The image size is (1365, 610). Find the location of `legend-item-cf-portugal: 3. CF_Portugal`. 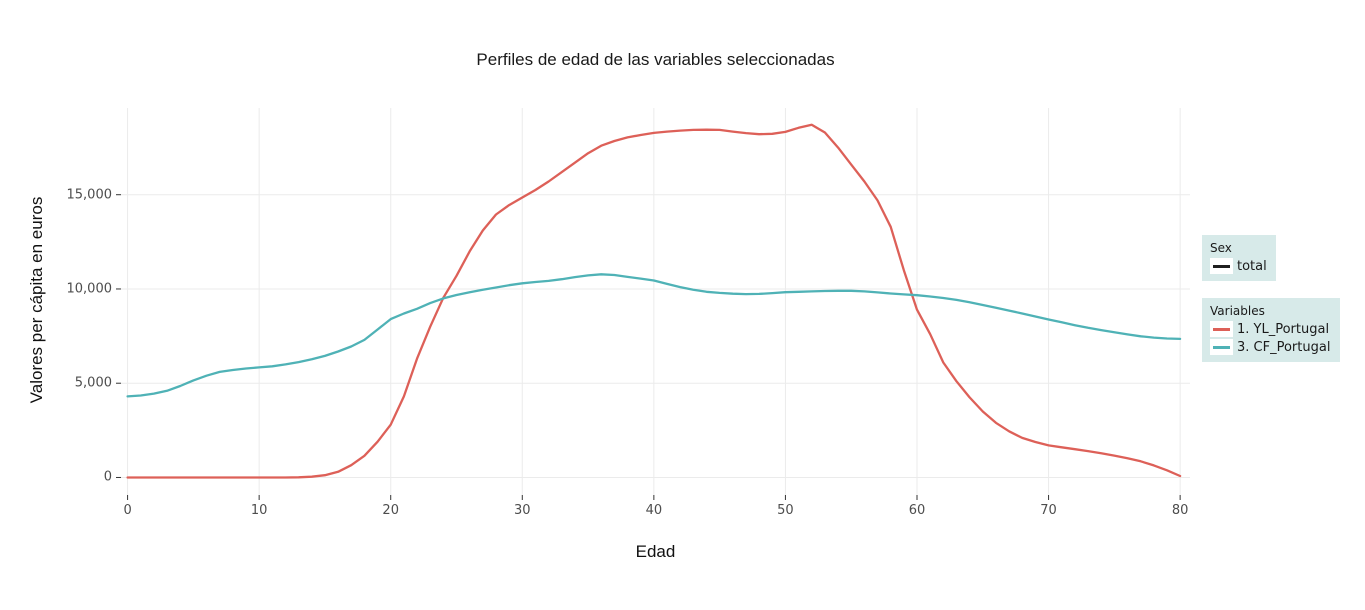

legend-item-cf-portugal: 3. CF_Portugal is located at coordinates (1270, 347).